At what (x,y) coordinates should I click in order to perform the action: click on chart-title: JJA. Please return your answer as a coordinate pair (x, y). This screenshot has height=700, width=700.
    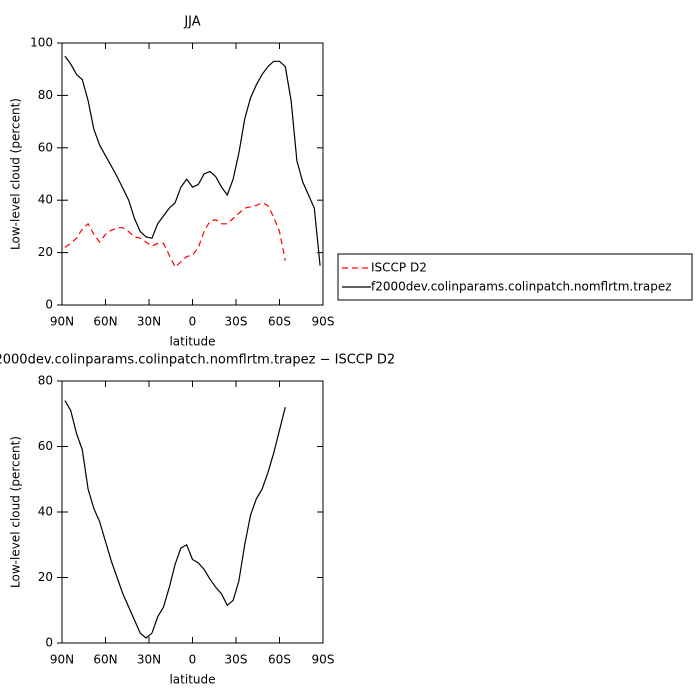
    Looking at the image, I should click on (191, 22).